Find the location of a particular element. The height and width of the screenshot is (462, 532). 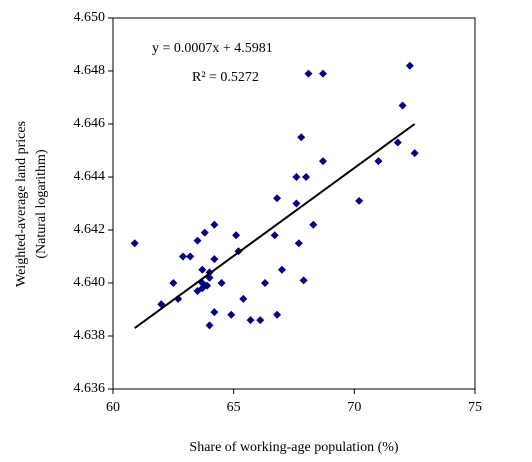

r-squared: R² = 0.5272 is located at coordinates (225, 77).